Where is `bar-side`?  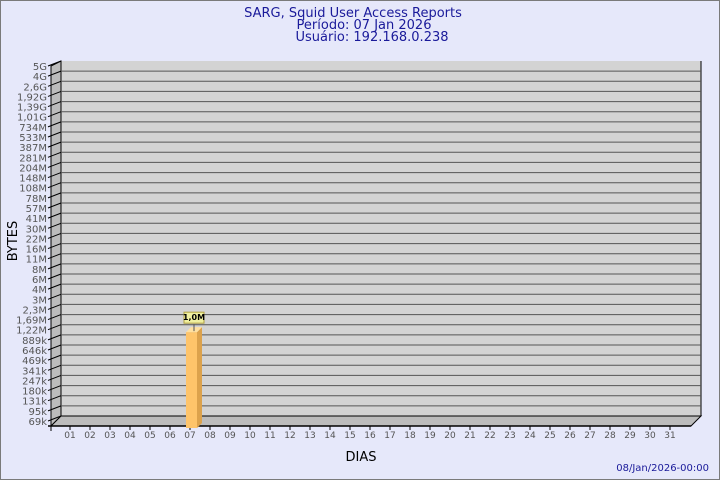
bar-side is located at coordinates (199, 377).